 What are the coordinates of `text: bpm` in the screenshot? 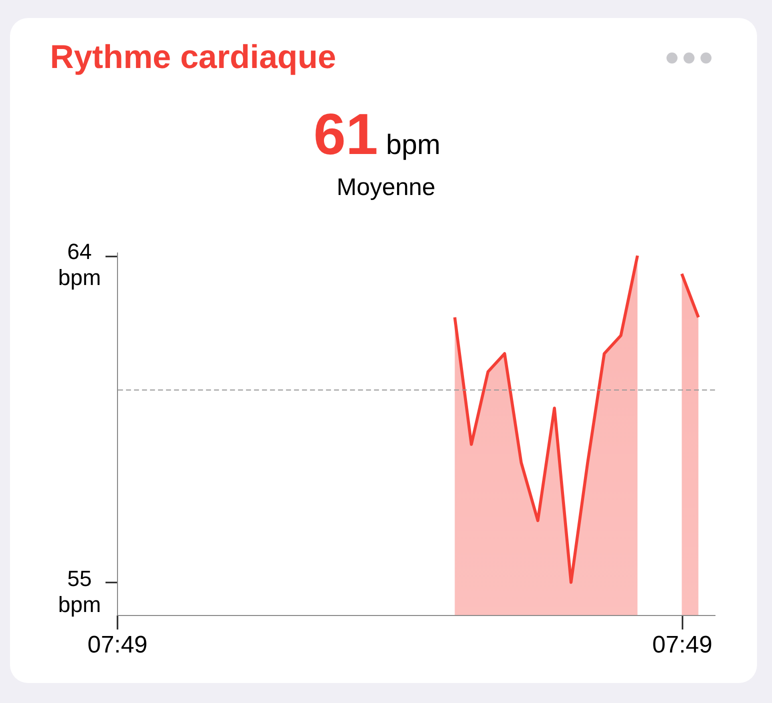 It's located at (413, 144).